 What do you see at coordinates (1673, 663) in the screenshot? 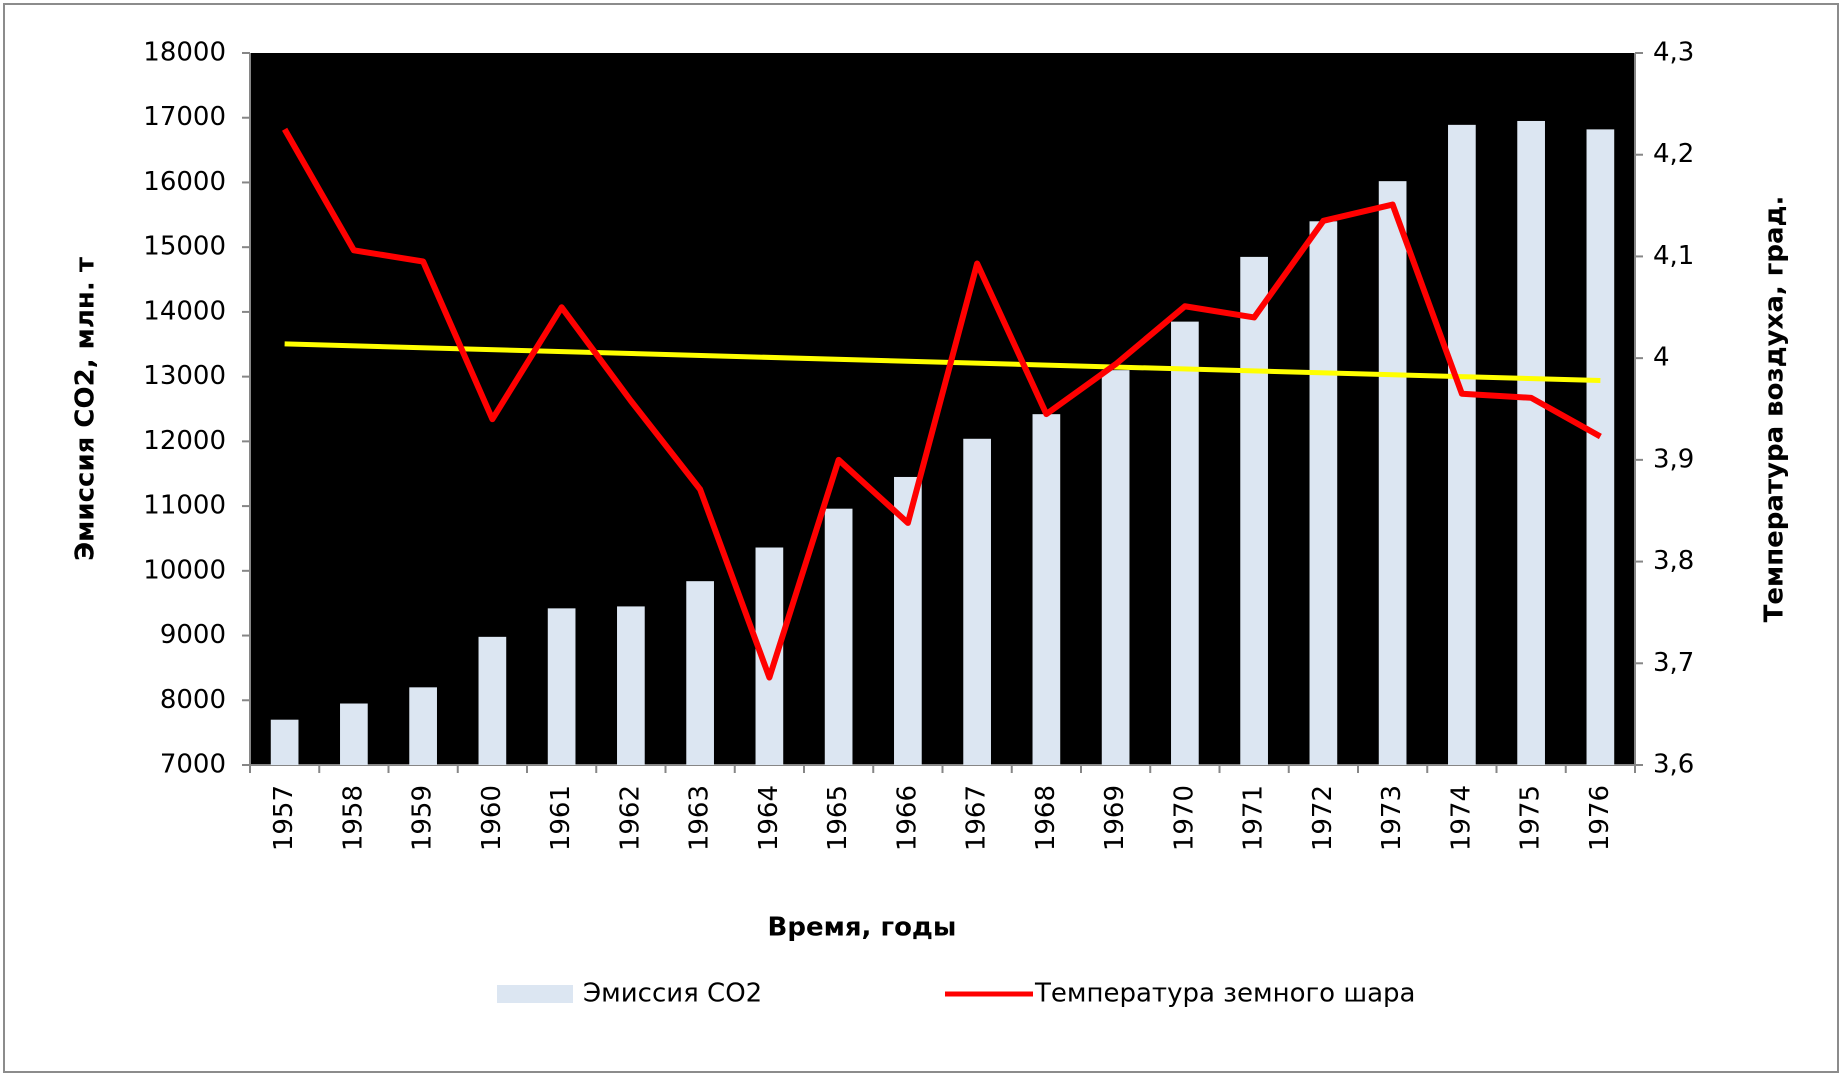
I see `y2-tick-label: 3,7` at bounding box center [1673, 663].